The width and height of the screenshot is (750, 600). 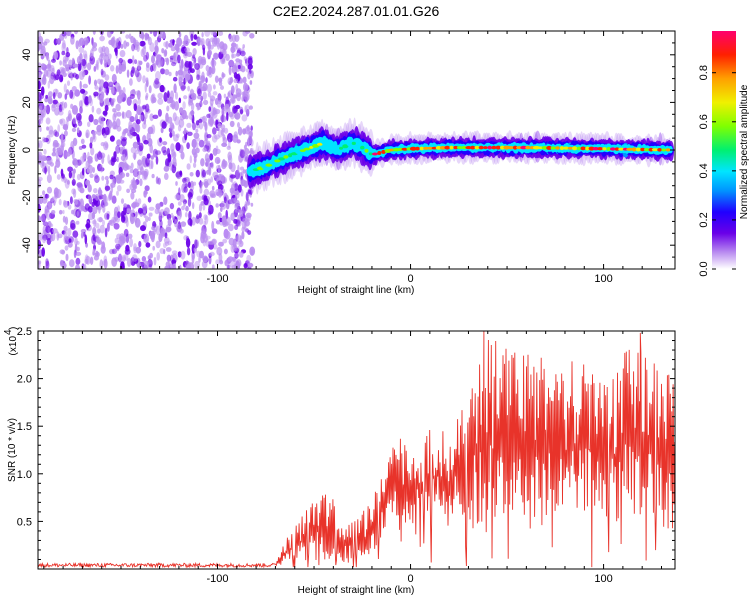 I want to click on snr-ytick-label: 2.0, so click(x=24, y=380).